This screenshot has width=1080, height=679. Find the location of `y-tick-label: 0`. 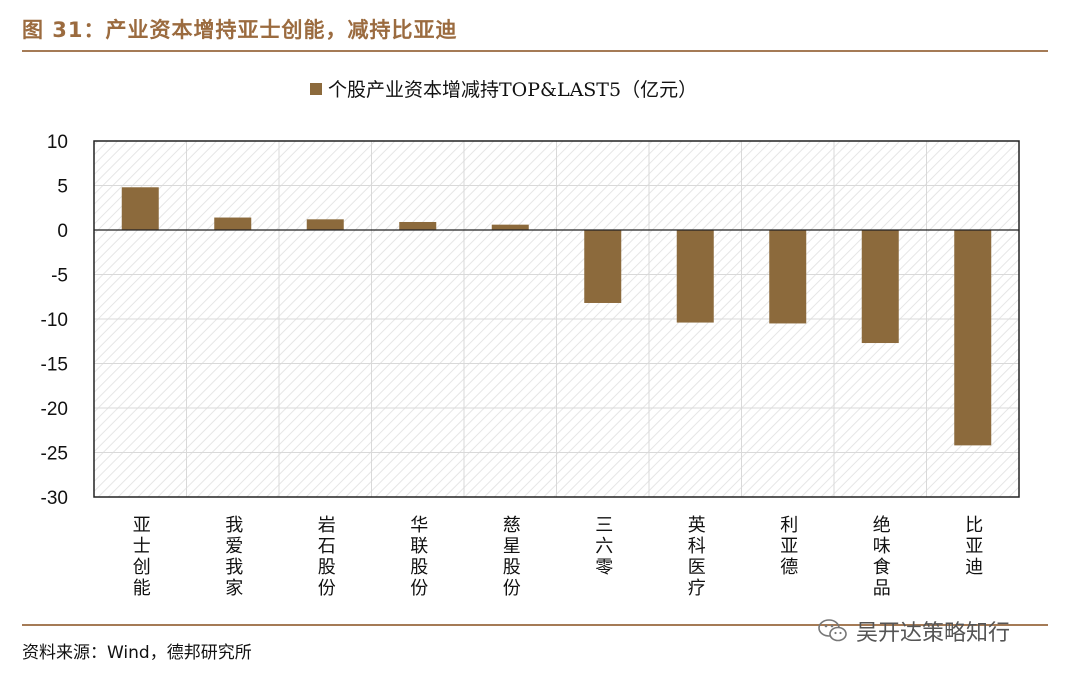

y-tick-label: 0 is located at coordinates (62, 231).